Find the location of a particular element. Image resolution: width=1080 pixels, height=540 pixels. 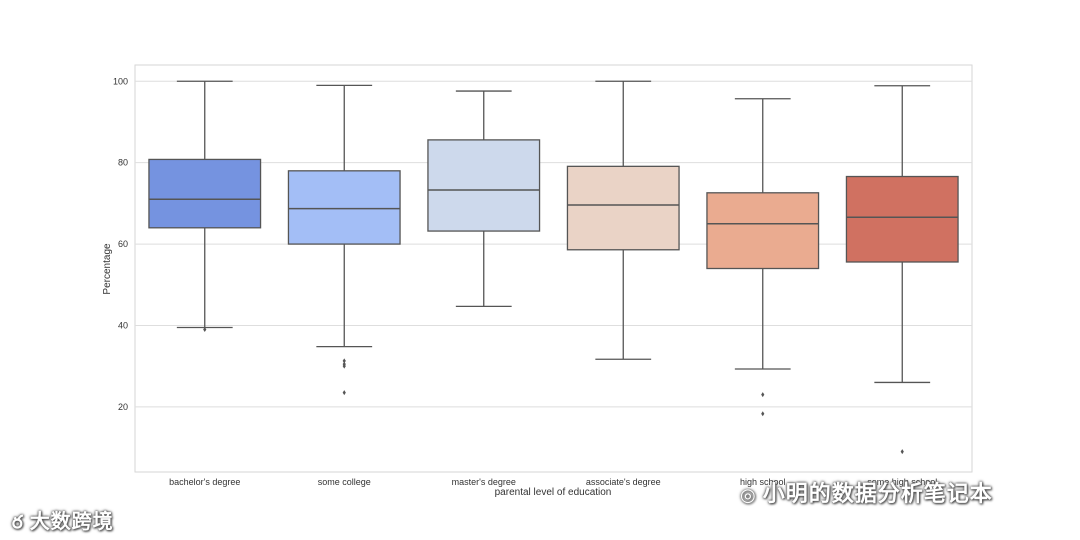

y-tick-label: 80 is located at coordinates (123, 163).